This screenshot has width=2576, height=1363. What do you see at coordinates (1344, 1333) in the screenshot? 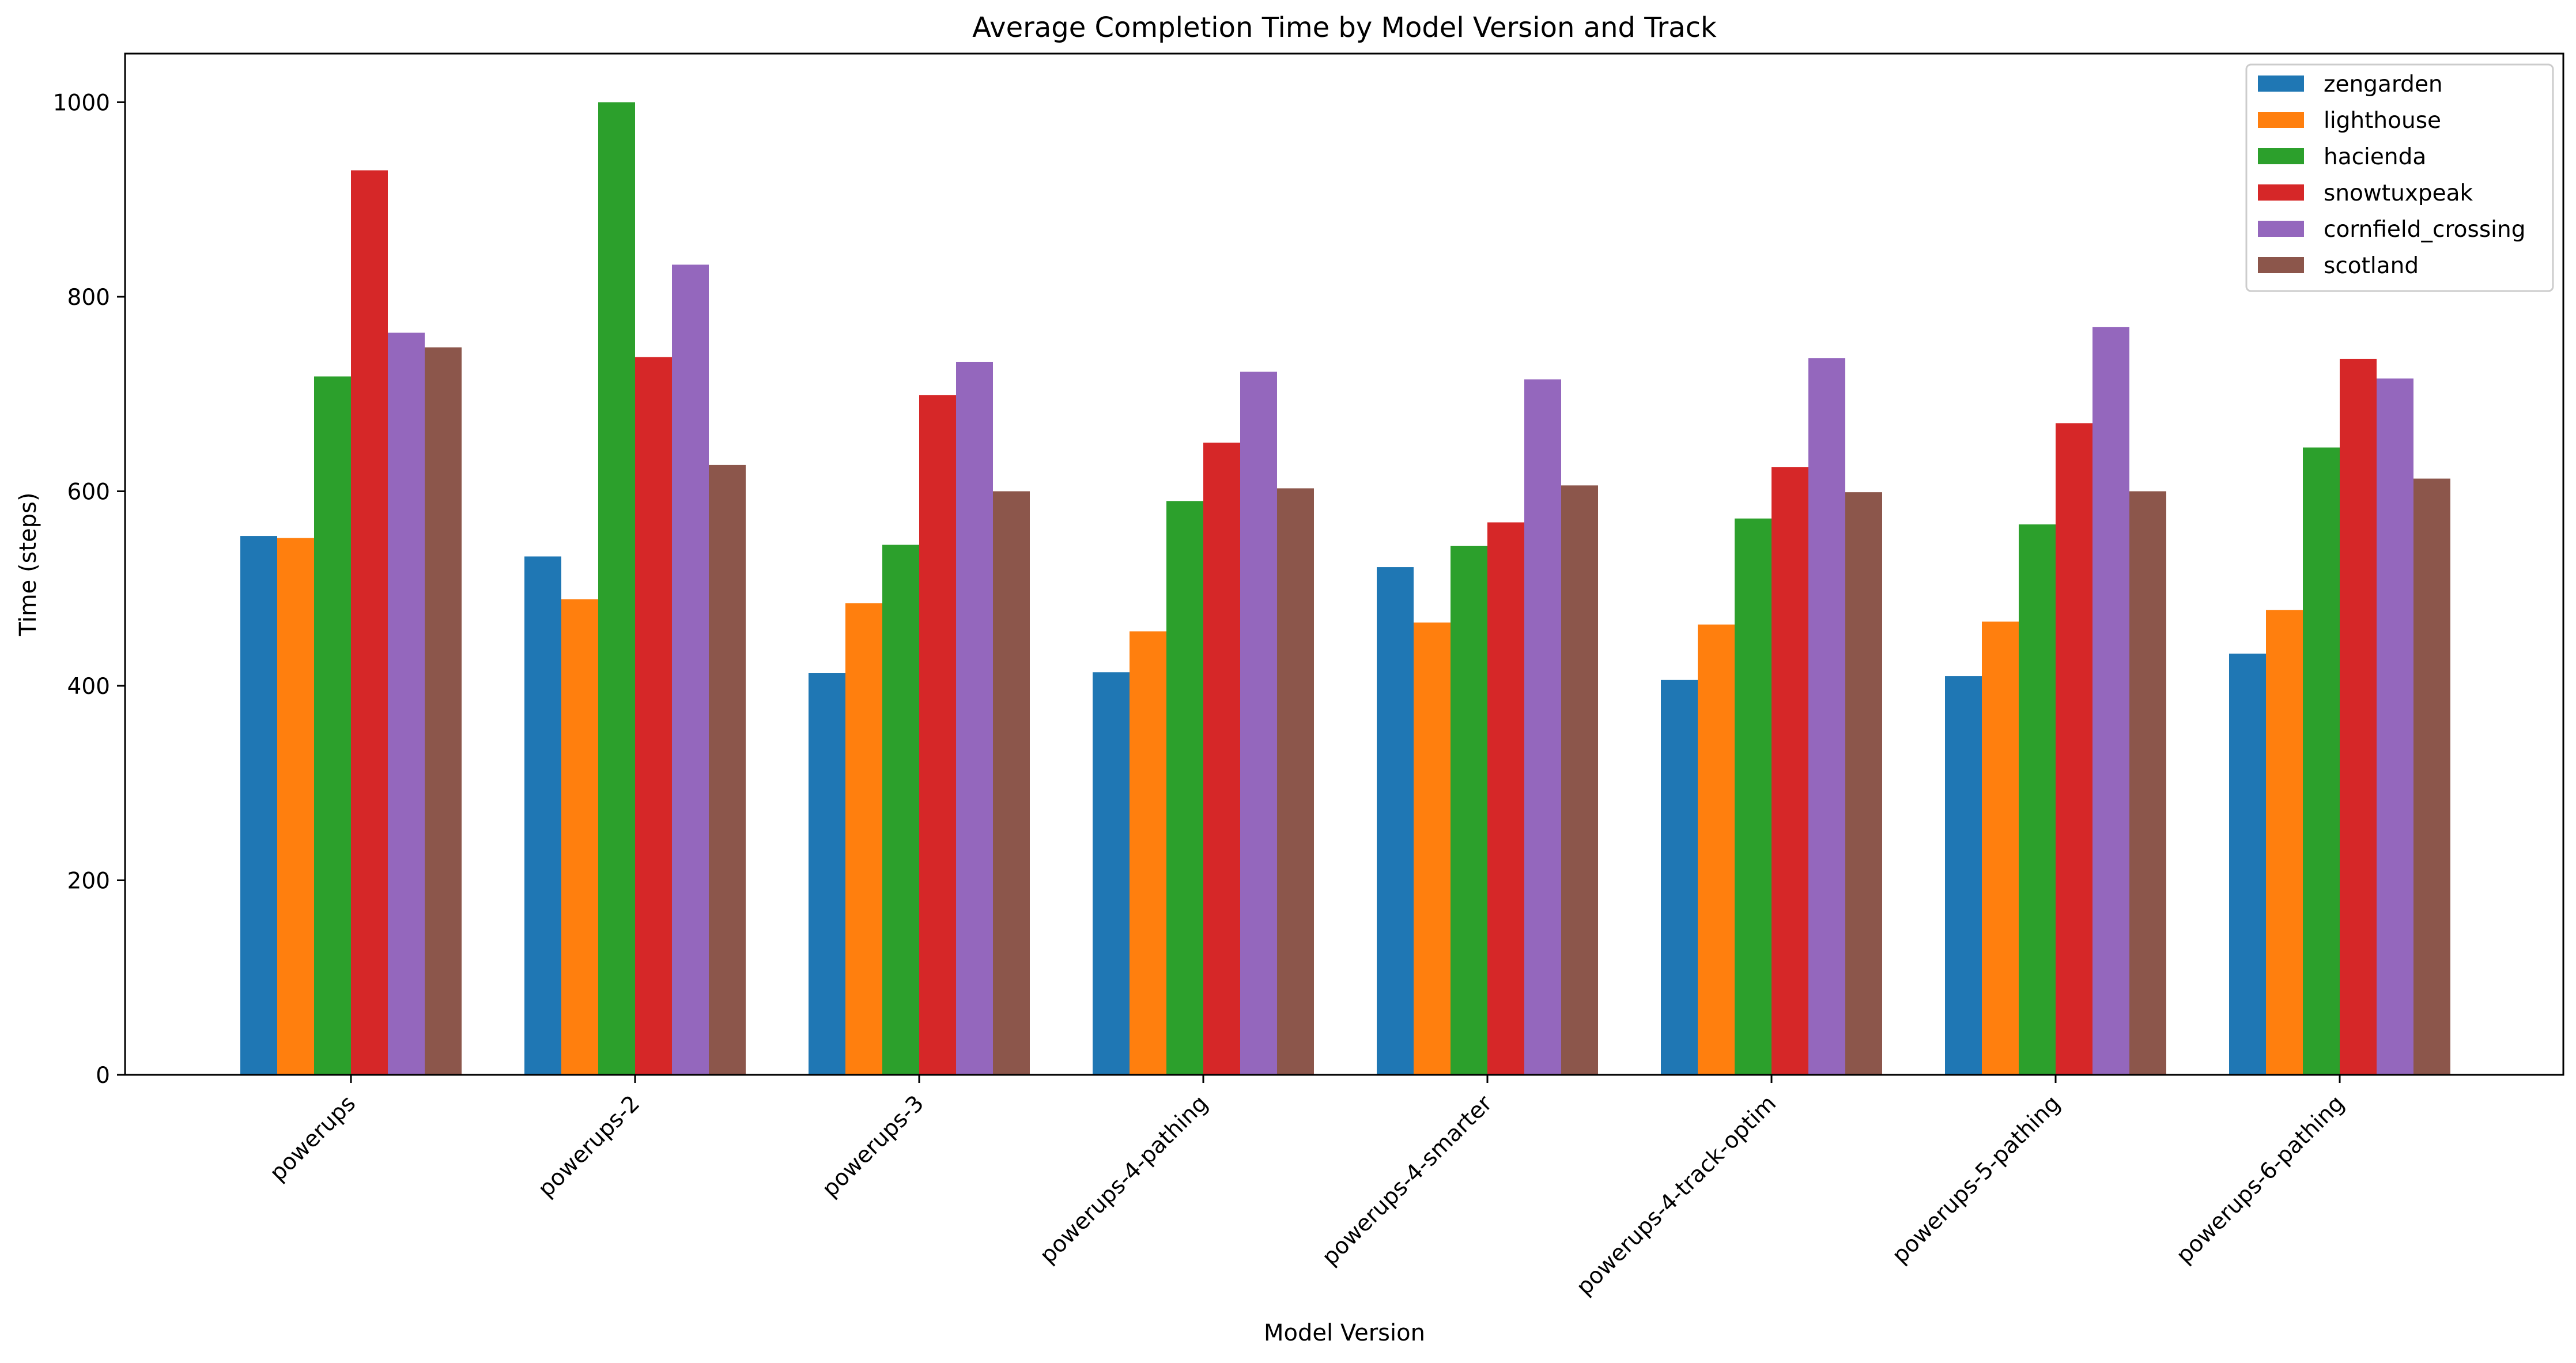
I see `x-axis-label: Model Version` at bounding box center [1344, 1333].